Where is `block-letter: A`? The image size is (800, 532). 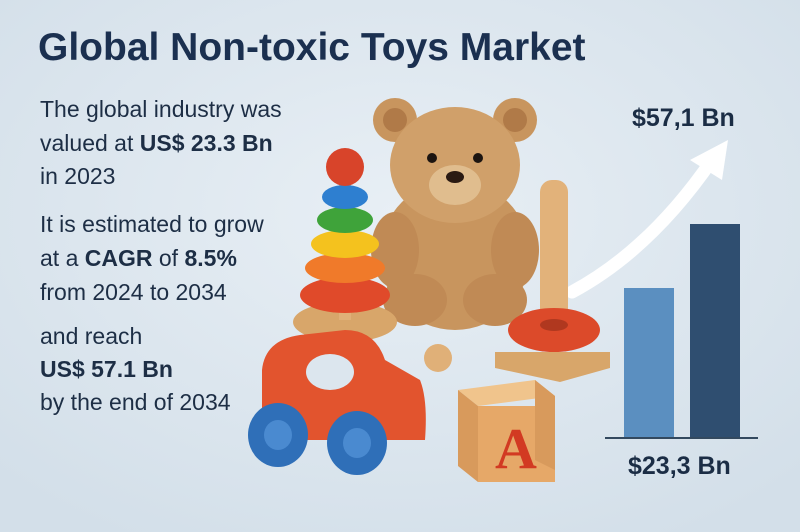
block-letter: A is located at coordinates (516, 448).